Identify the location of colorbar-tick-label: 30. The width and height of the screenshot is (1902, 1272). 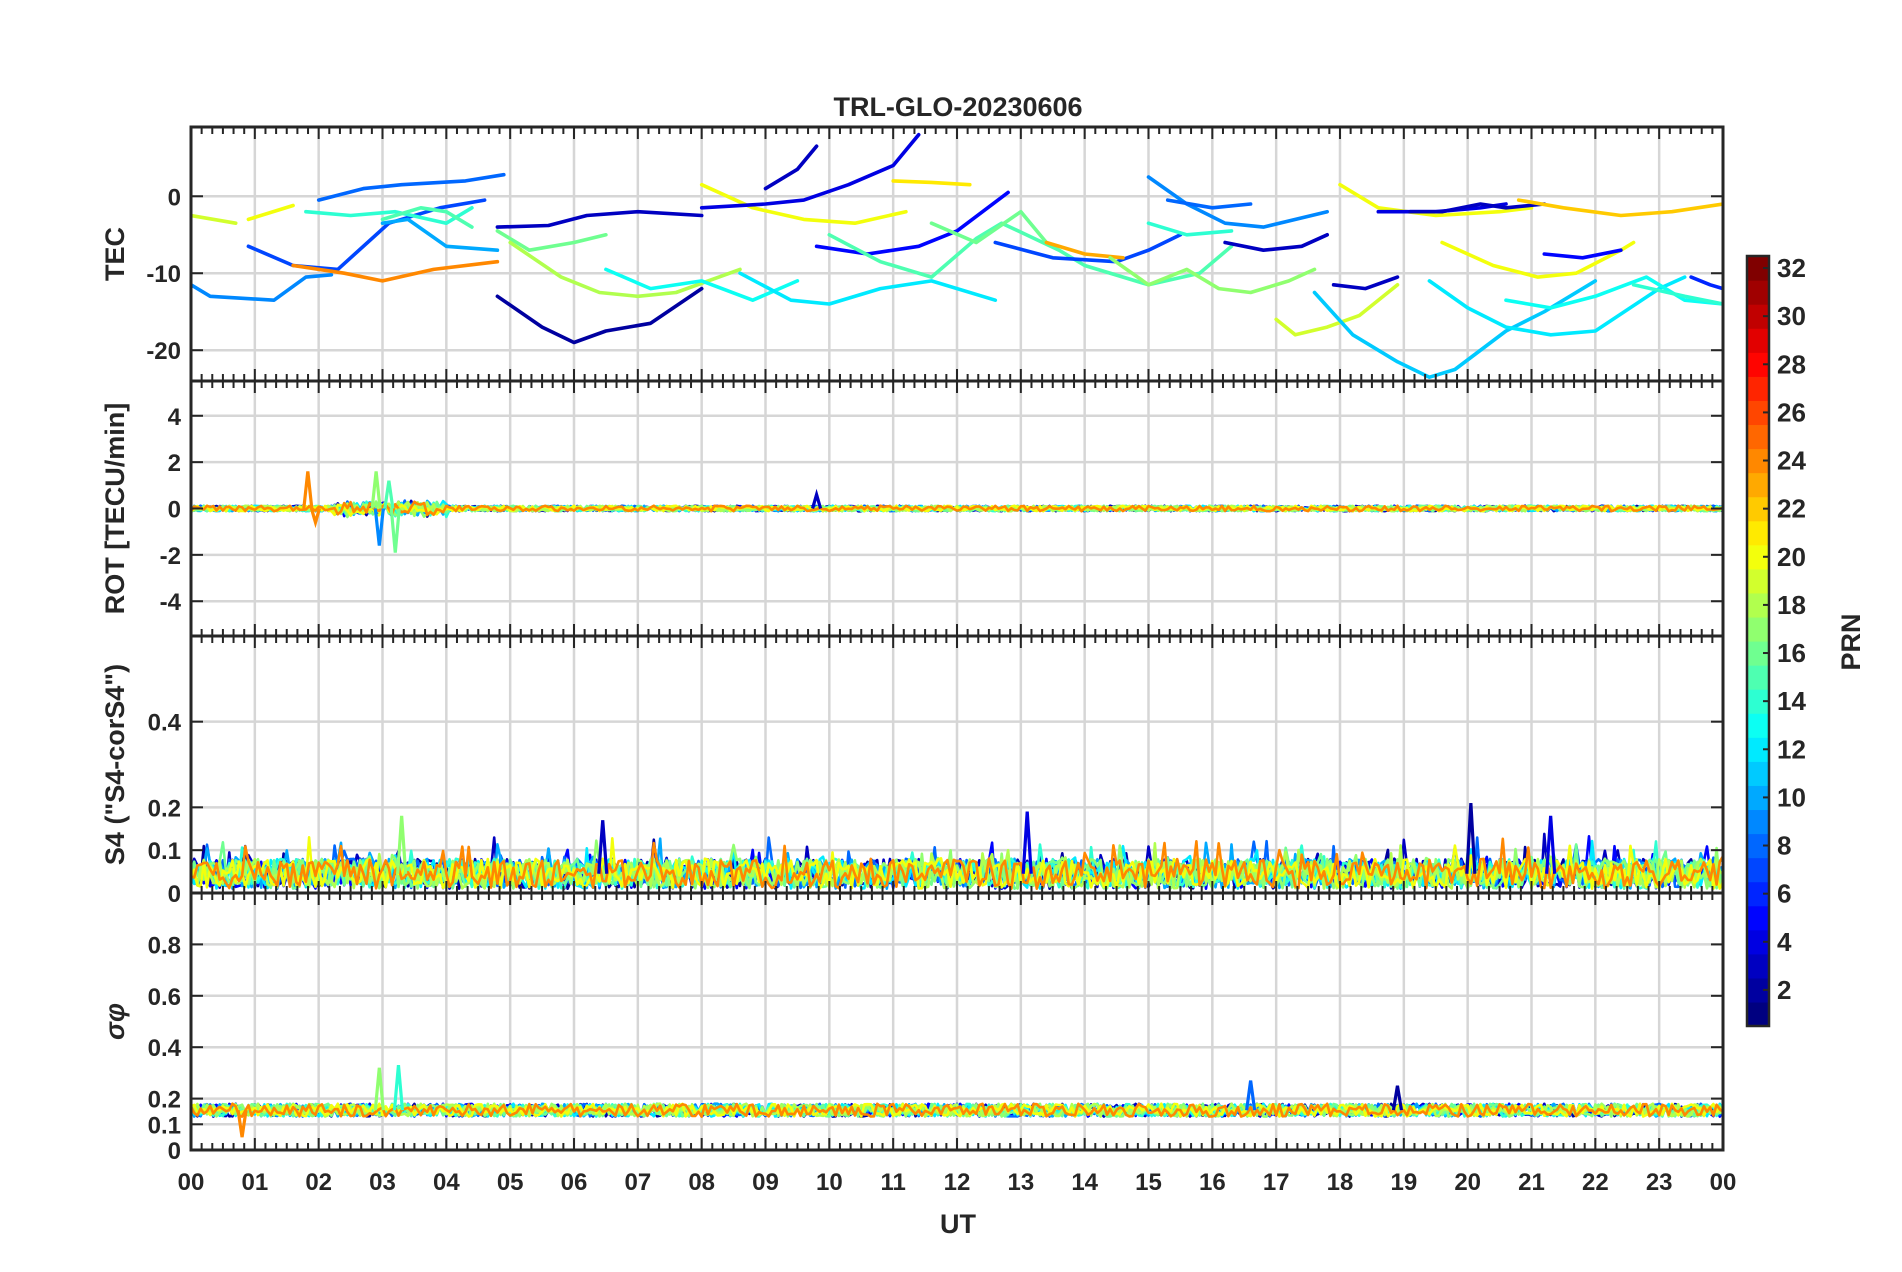
(1791, 316).